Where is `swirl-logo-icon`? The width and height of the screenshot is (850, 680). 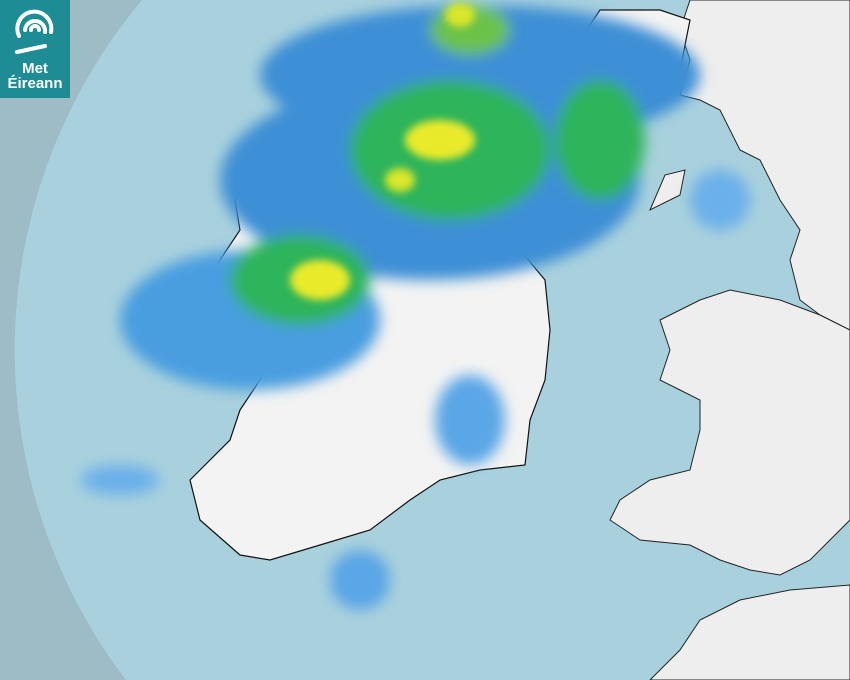
swirl-logo-icon is located at coordinates (34, 31).